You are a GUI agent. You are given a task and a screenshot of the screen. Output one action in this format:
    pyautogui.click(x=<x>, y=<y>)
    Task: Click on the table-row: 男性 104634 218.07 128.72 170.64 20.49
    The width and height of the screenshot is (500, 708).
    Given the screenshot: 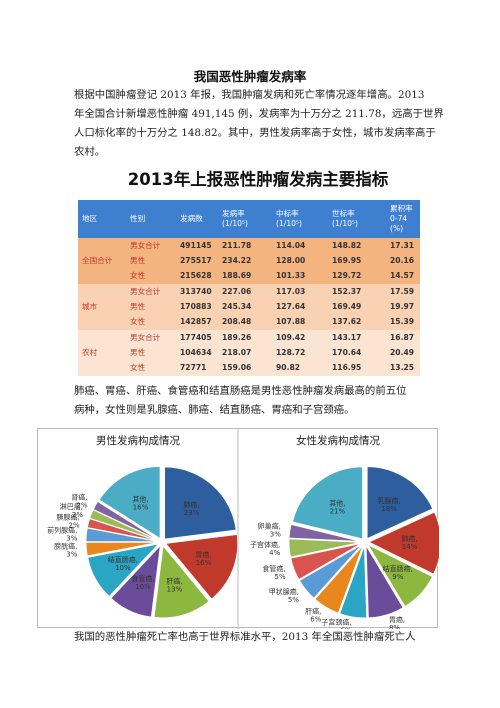 What is the action you would take?
    pyautogui.click(x=249, y=353)
    